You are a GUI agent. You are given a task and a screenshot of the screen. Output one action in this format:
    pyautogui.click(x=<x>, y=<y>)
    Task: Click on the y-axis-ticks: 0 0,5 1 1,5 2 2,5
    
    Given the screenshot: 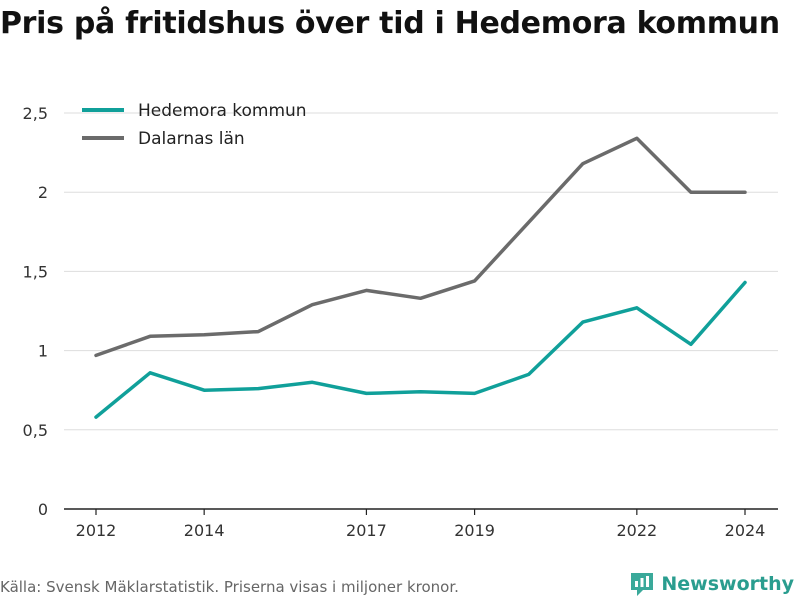 What is the action you would take?
    pyautogui.click(x=35, y=311)
    